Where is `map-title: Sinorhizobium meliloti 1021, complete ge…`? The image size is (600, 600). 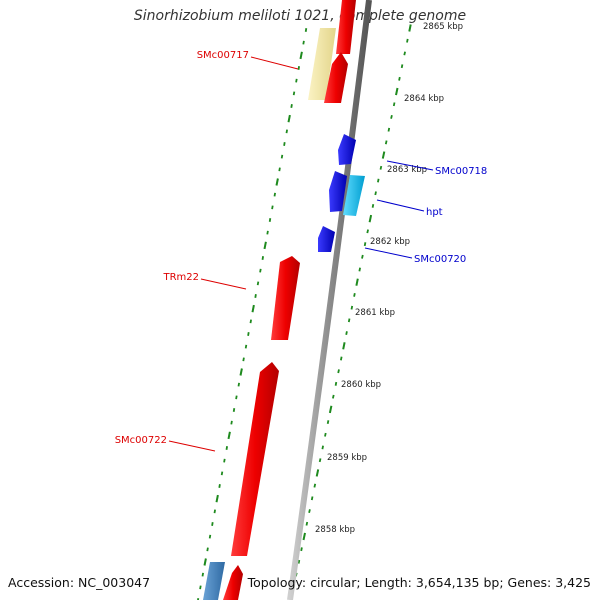
map-title: Sinorhizobium meliloti 1021, complete ge… is located at coordinates (300, 16).